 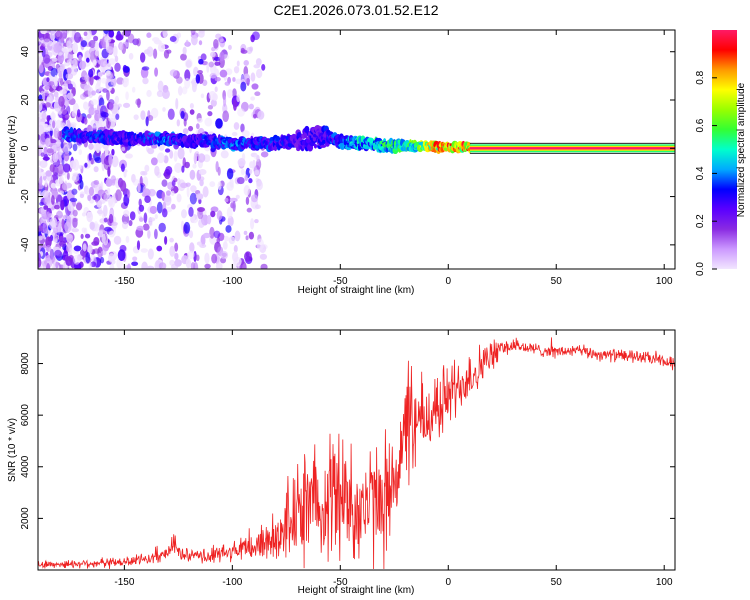 What do you see at coordinates (25, 466) in the screenshot?
I see `snr-y-tick-label: 4000` at bounding box center [25, 466].